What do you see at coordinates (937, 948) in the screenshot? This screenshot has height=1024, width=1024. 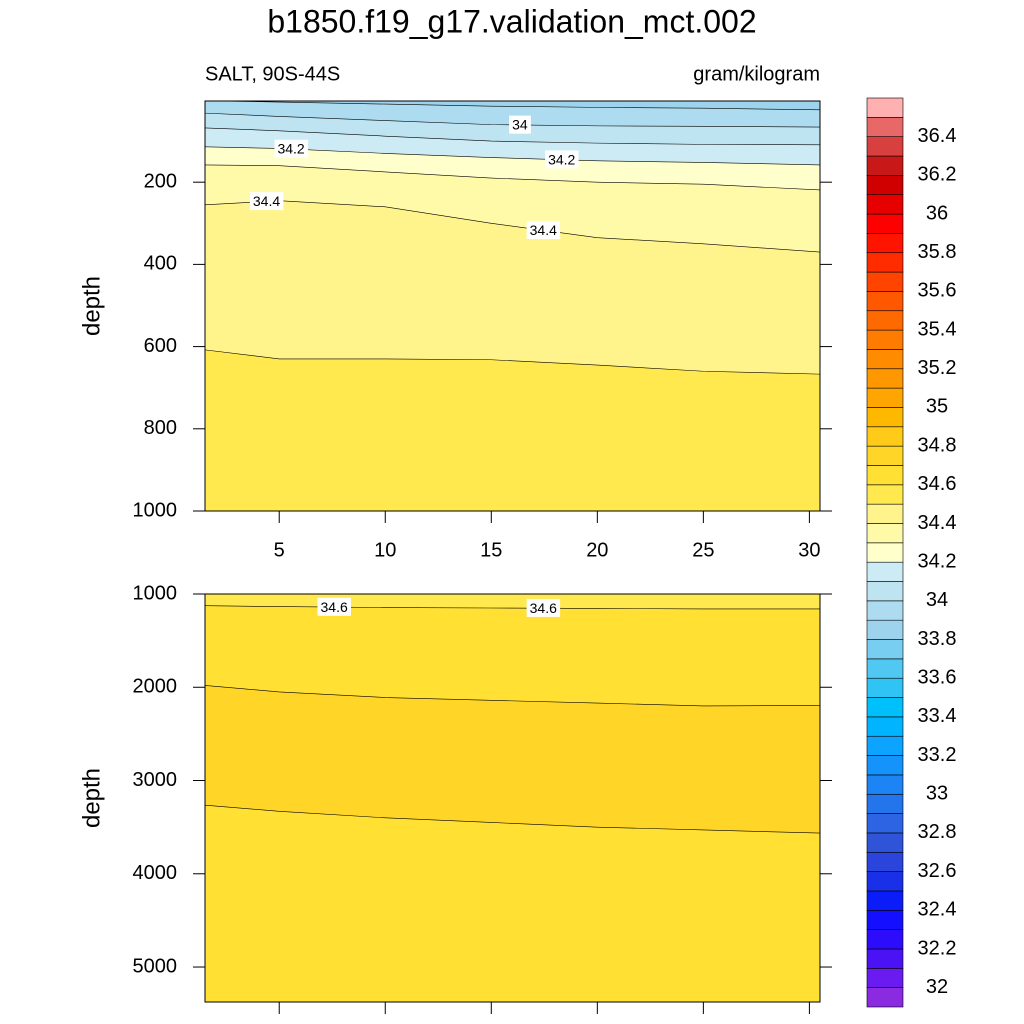 I see `colorbar-label: 32.2` at bounding box center [937, 948].